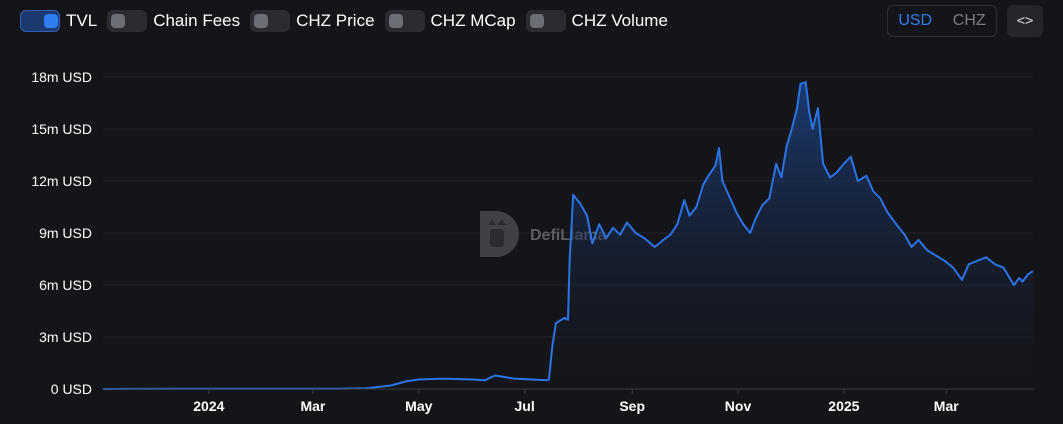  I want to click on toggle-label: Chain Fees, so click(197, 20).